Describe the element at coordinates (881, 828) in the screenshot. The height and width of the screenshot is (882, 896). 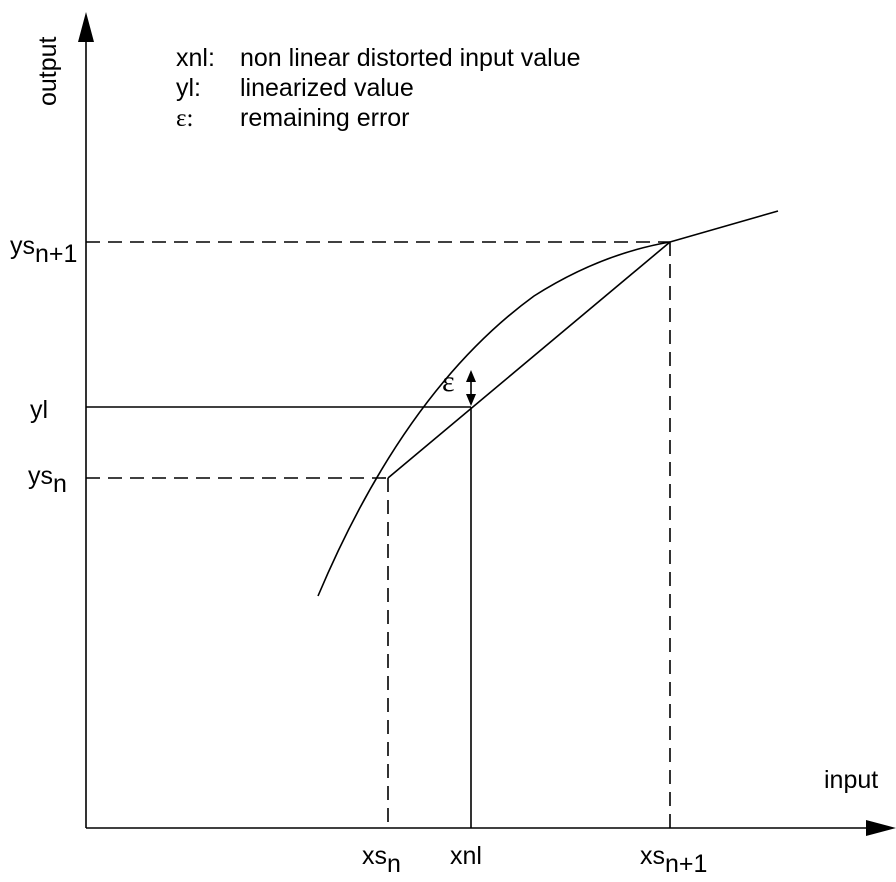
I see `x-axis-arrowhead` at that location.